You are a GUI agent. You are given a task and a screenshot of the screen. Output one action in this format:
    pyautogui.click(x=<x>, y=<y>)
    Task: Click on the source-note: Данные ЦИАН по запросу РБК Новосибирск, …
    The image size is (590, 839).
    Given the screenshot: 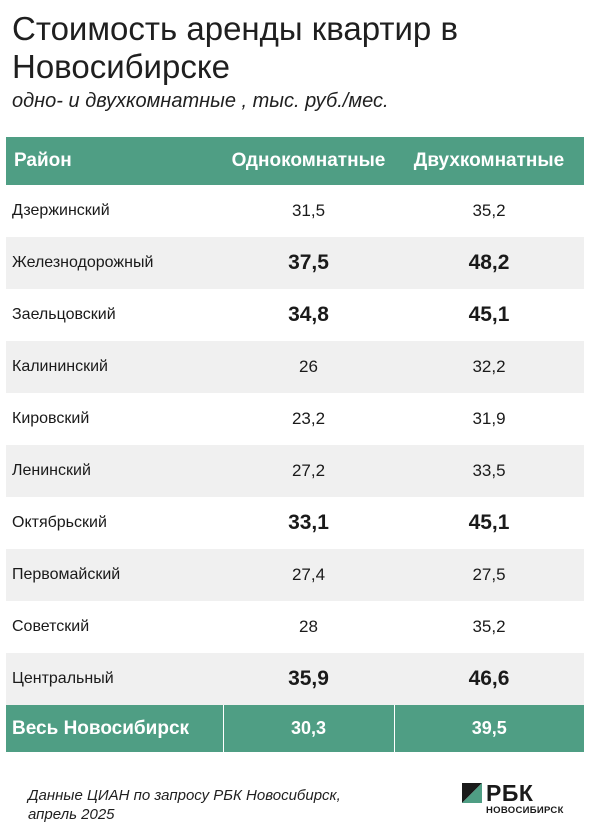 What is the action you would take?
    pyautogui.click(x=184, y=805)
    